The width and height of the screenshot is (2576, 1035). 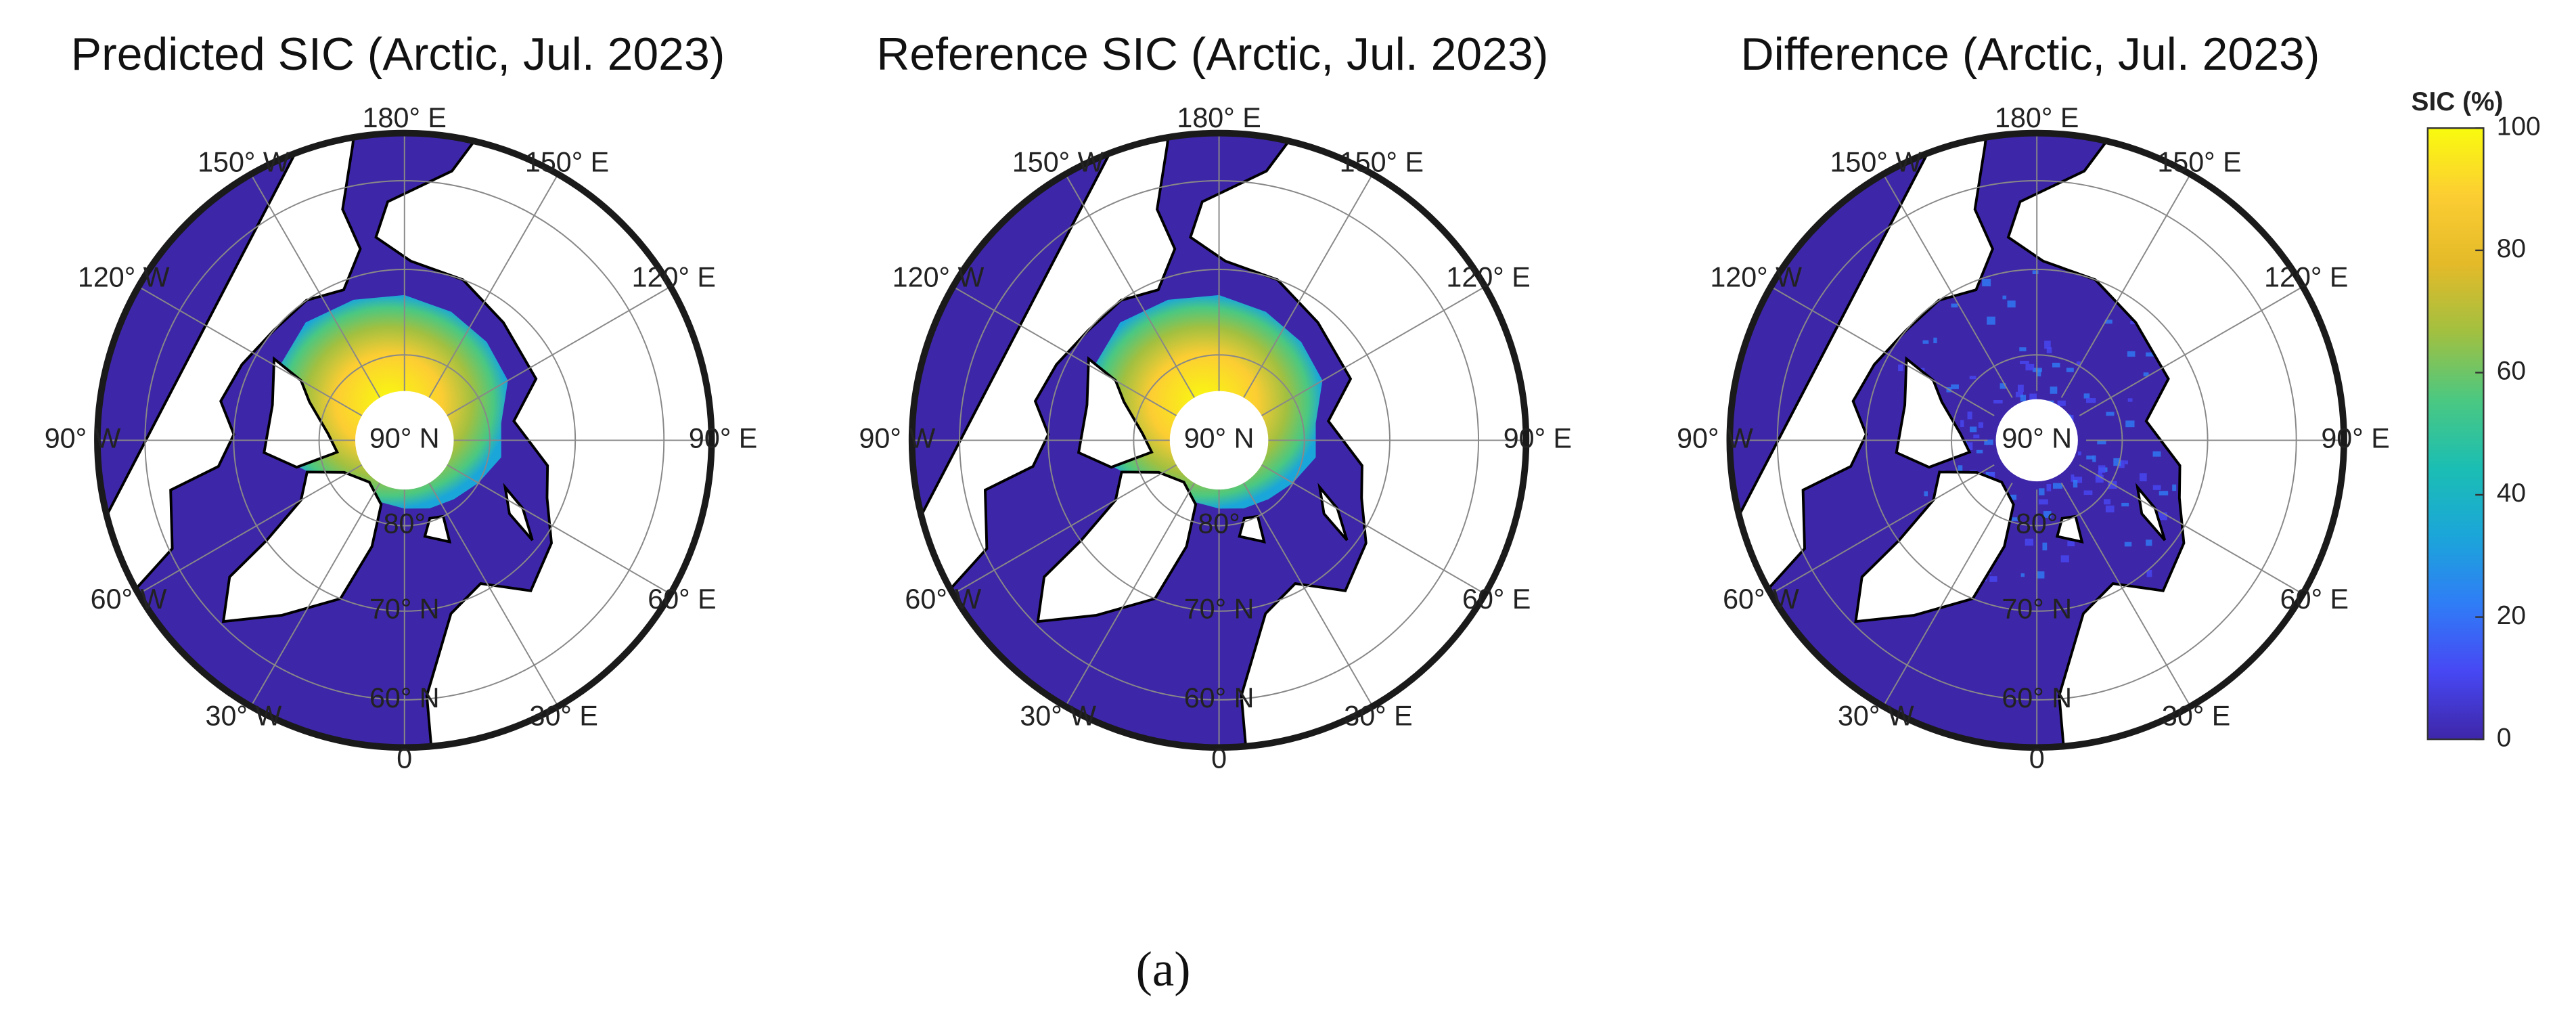 What do you see at coordinates (2519, 127) in the screenshot?
I see `colorbar-tick-label: 100` at bounding box center [2519, 127].